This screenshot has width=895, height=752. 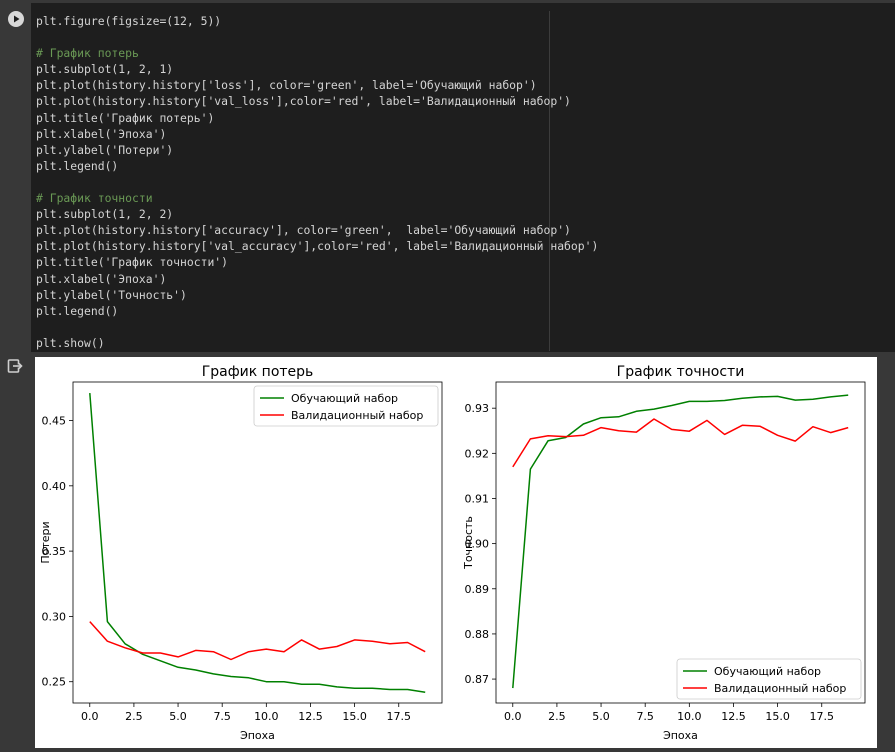 I want to click on y-tick-label: 0.30, so click(x=54, y=616).